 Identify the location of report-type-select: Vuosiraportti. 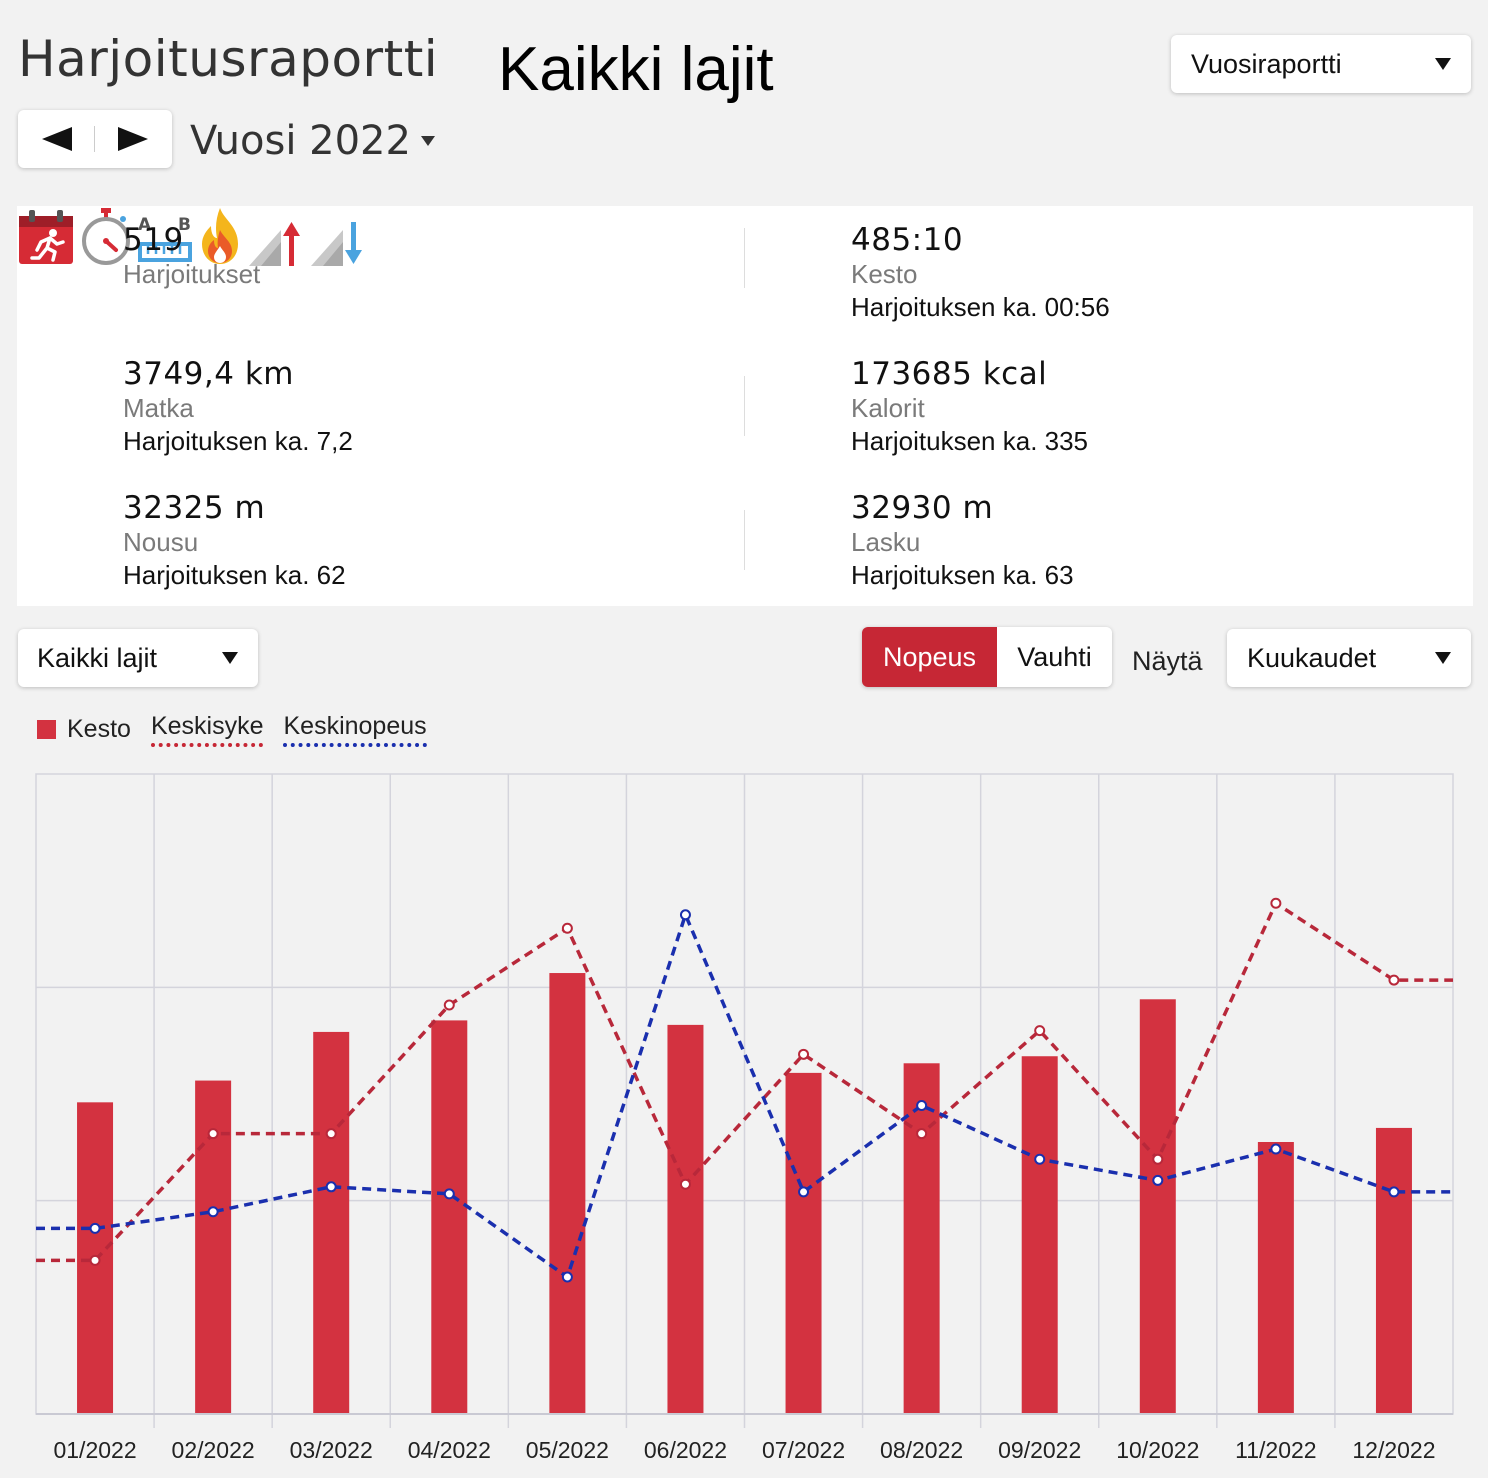
(1321, 64).